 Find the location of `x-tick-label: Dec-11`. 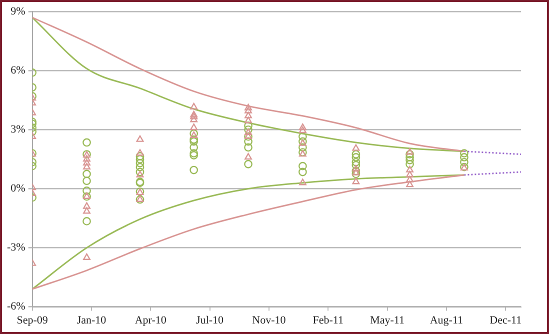

x-tick-label: Dec-11 is located at coordinates (506, 320).